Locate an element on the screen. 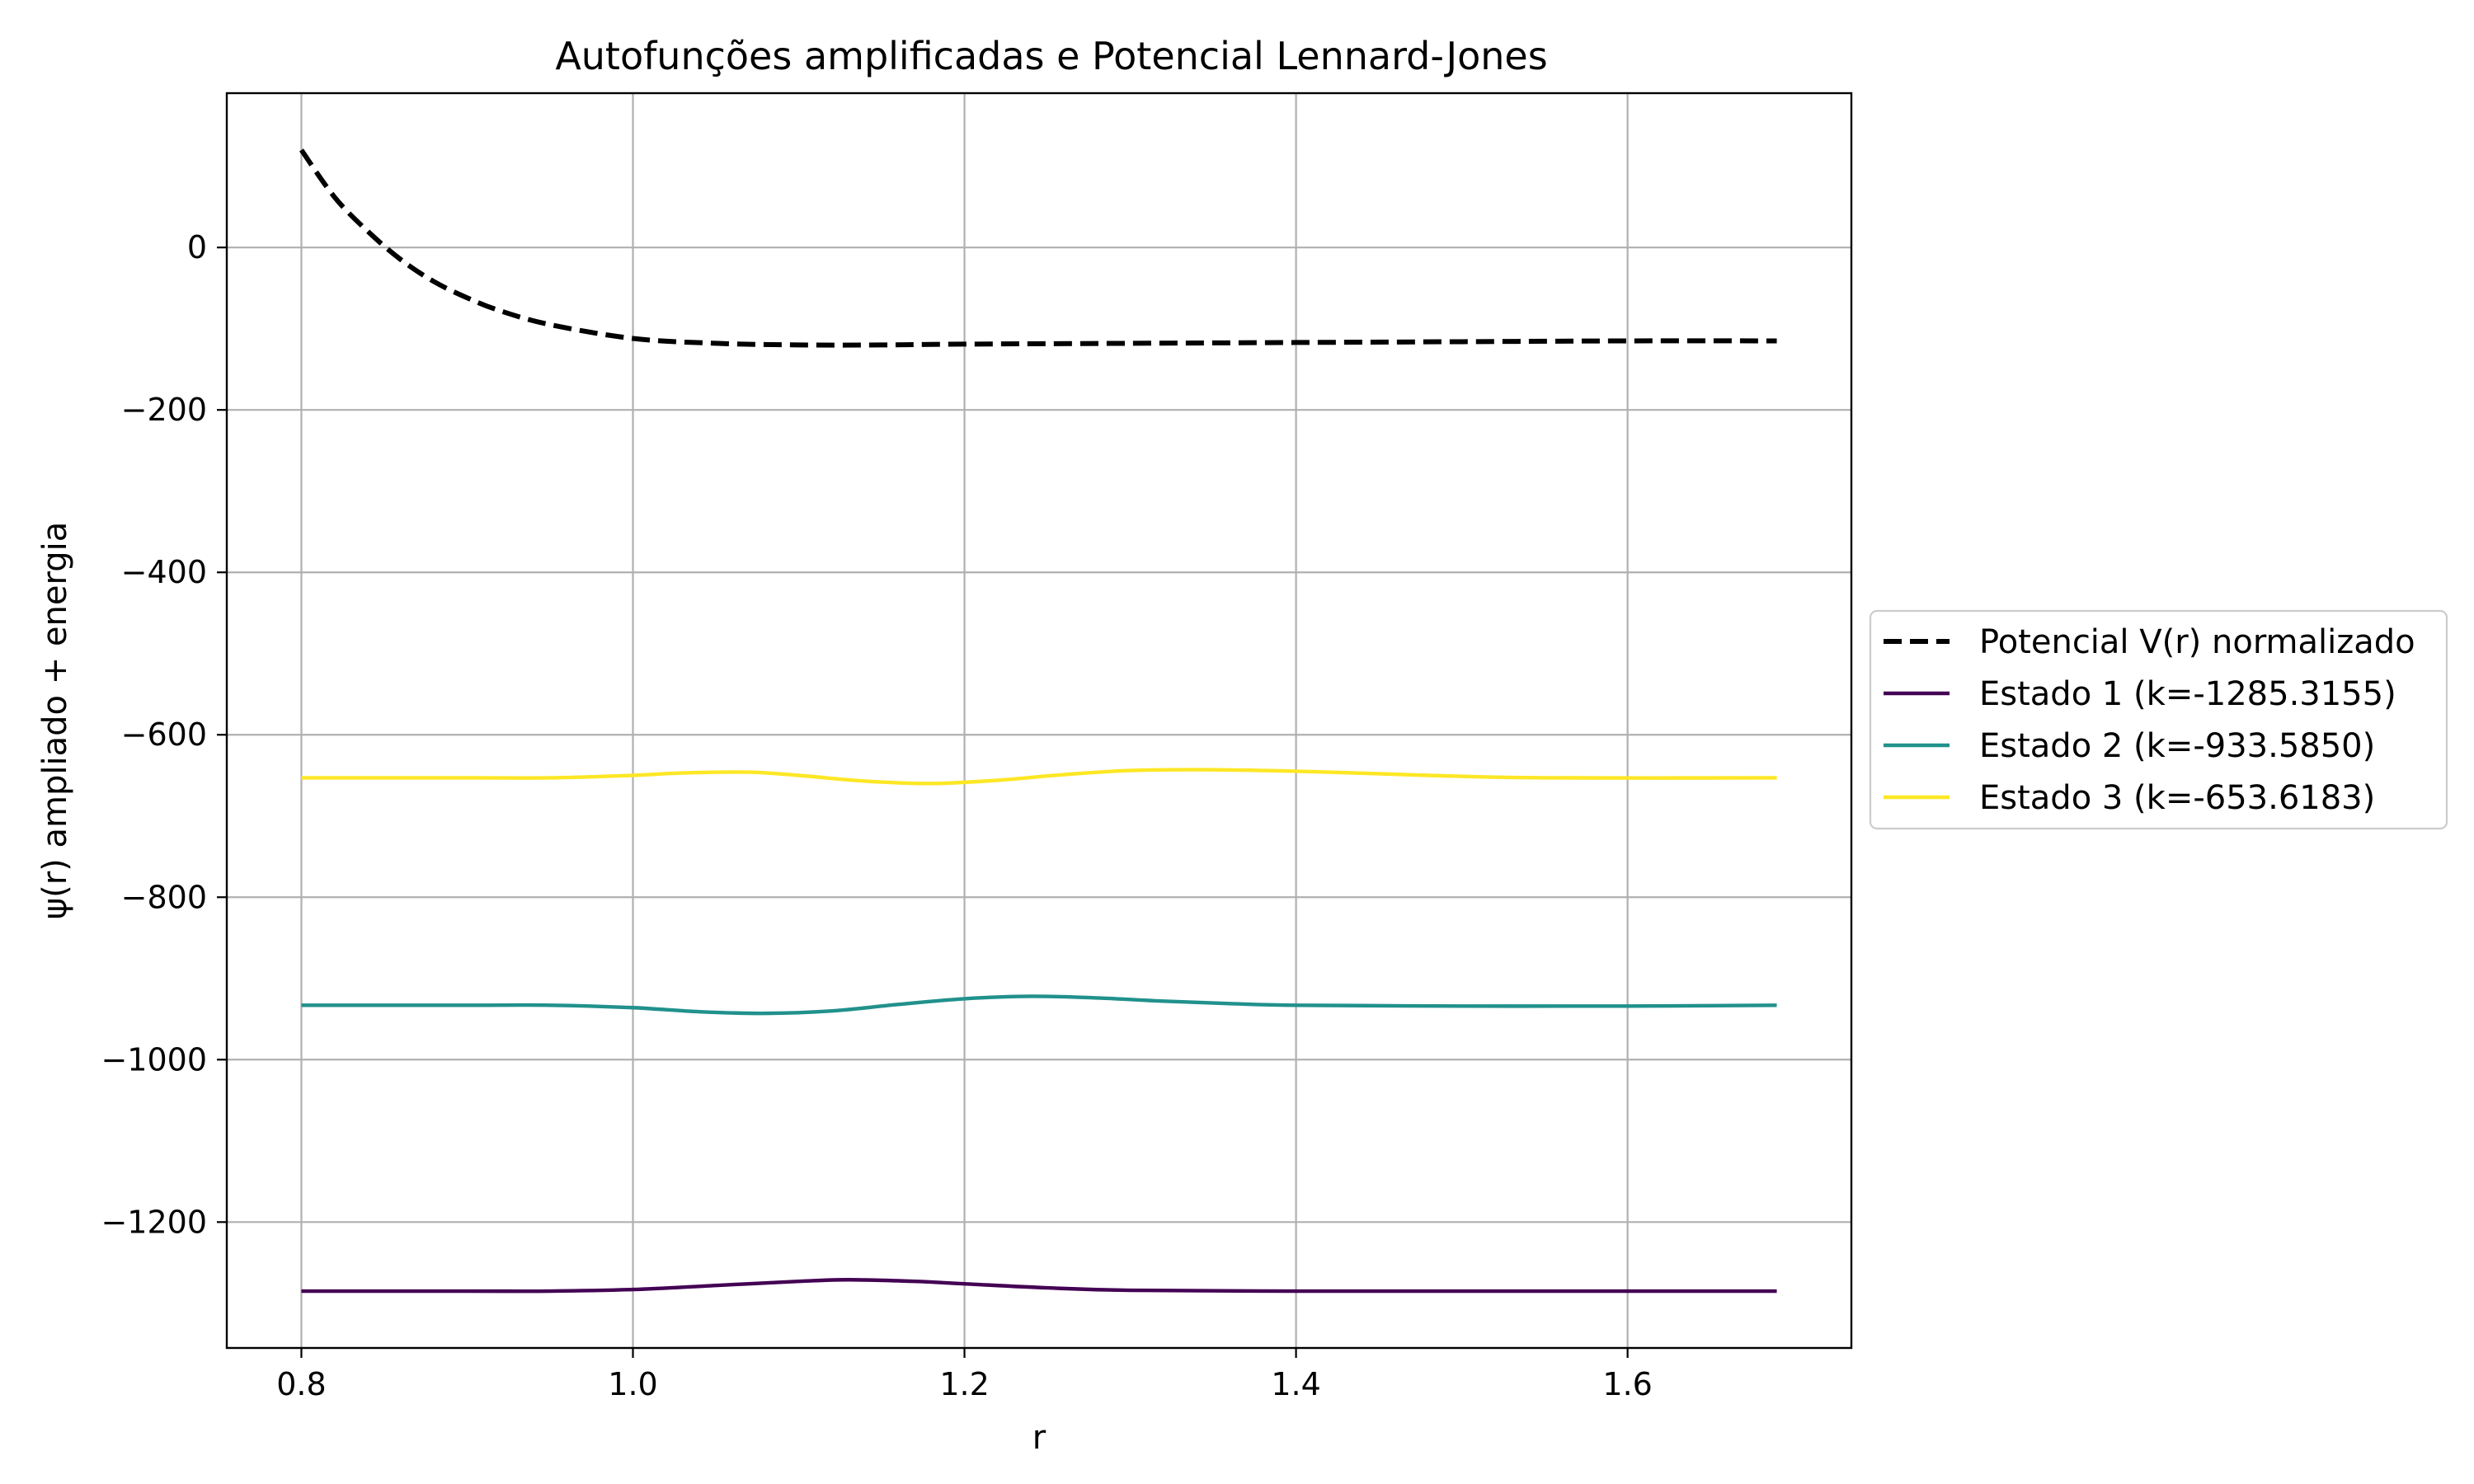 This screenshot has width=2474, height=1484. y-tick-label: −1200 is located at coordinates (154, 1222).